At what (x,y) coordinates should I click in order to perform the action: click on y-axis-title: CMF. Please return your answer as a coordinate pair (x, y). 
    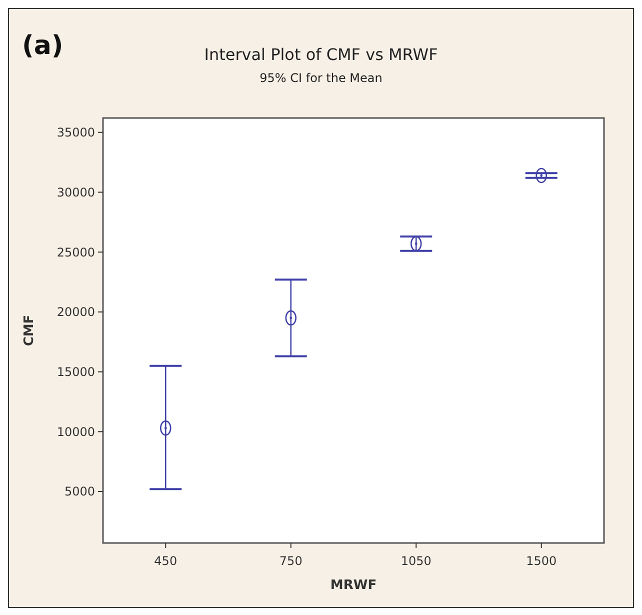
    Looking at the image, I should click on (29, 330).